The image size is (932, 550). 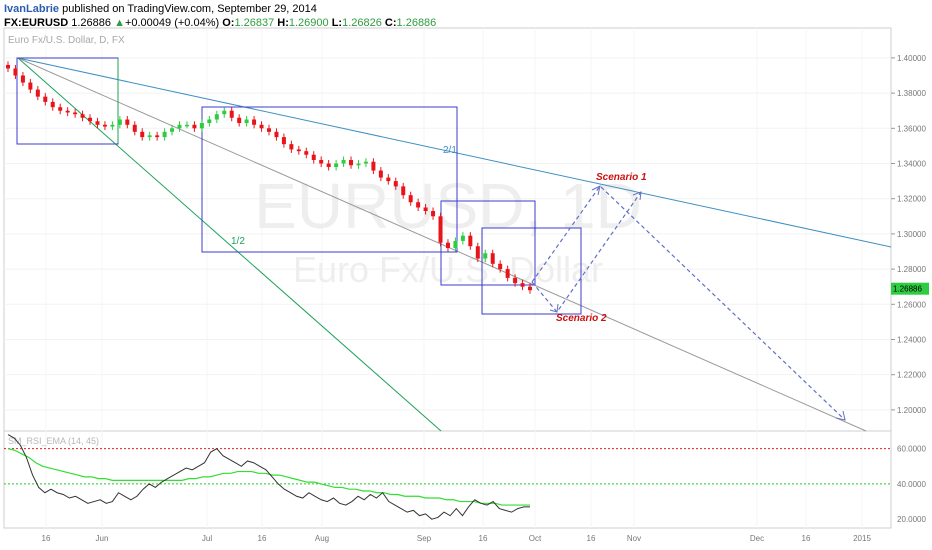 I want to click on time-axis-label: 2015, so click(x=862, y=538).